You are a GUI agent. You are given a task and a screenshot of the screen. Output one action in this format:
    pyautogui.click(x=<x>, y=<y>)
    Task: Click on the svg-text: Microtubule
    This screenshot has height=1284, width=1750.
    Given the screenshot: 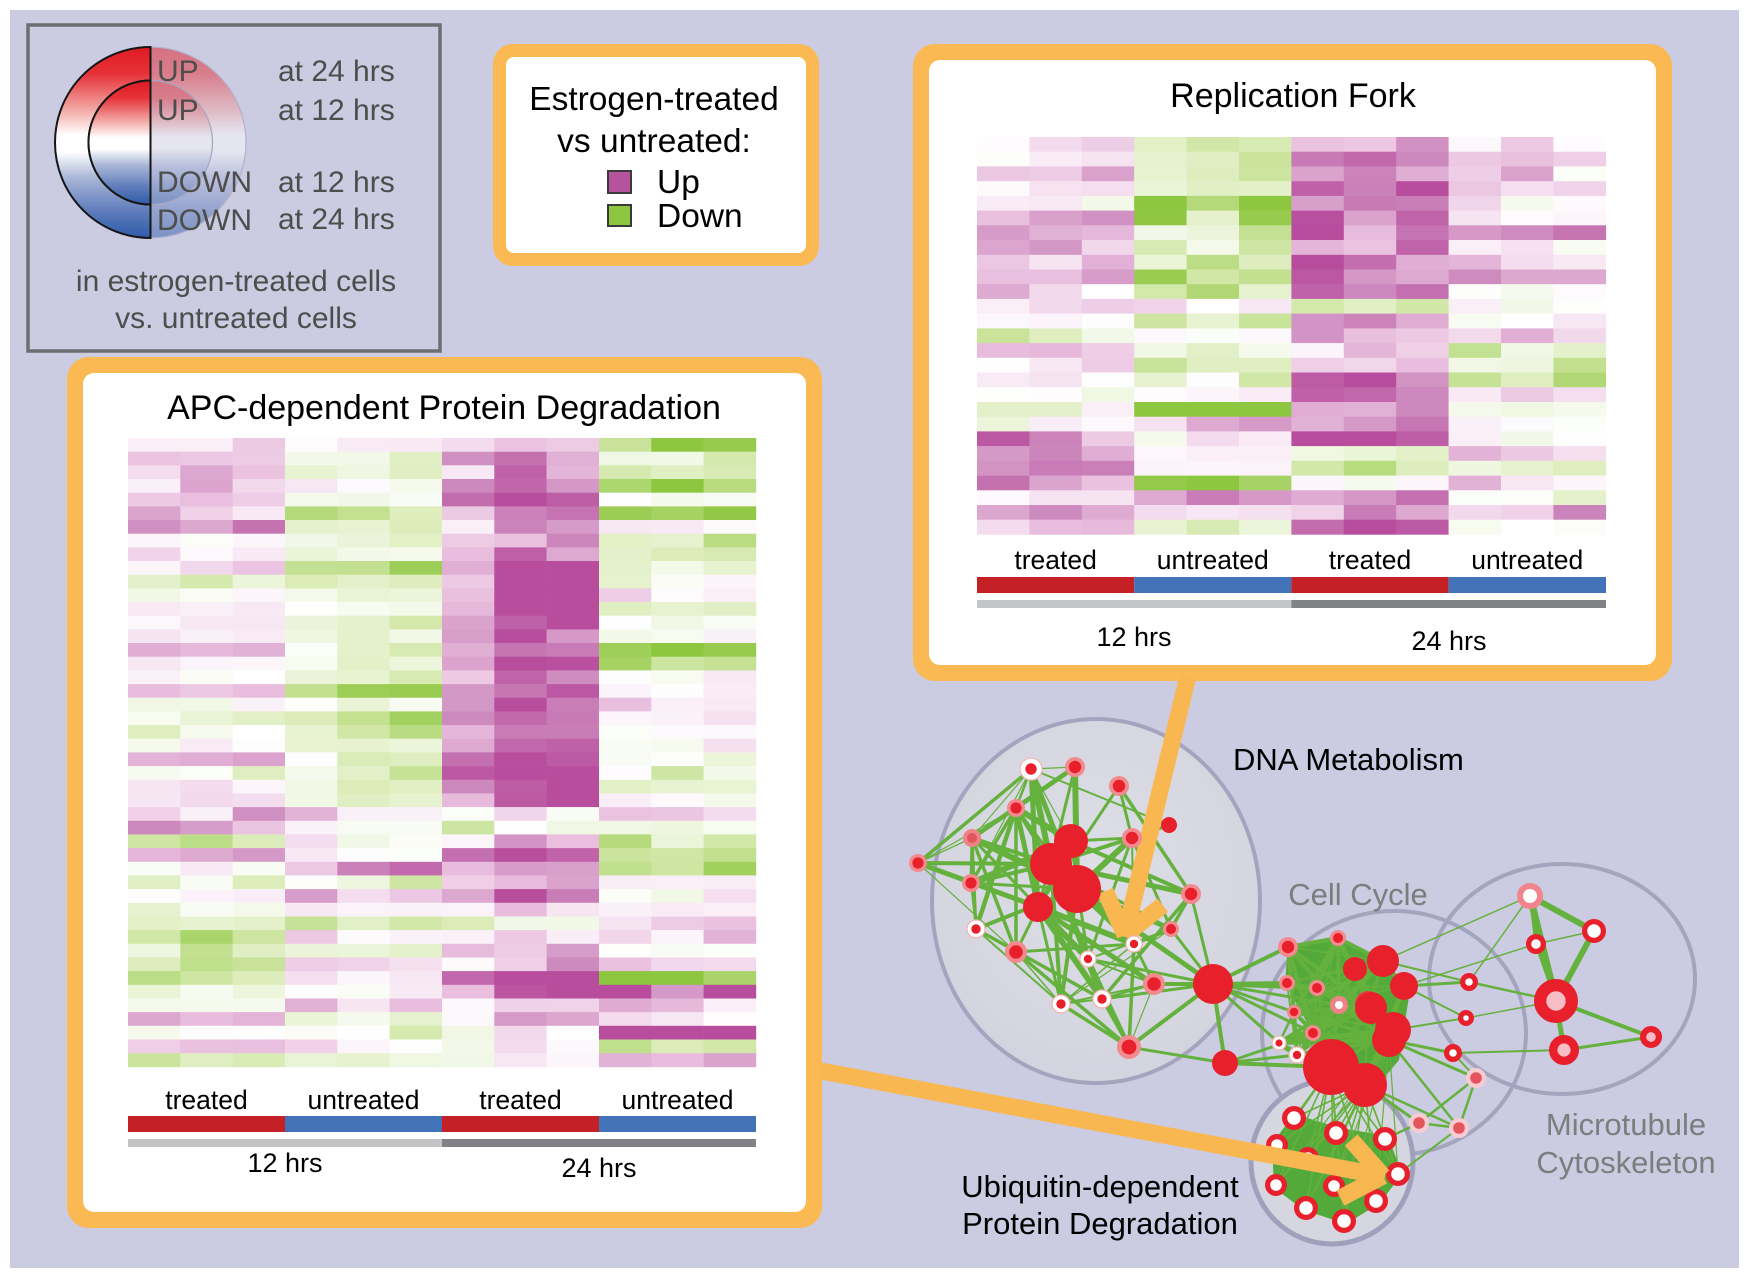 What is the action you would take?
    pyautogui.click(x=1626, y=1124)
    